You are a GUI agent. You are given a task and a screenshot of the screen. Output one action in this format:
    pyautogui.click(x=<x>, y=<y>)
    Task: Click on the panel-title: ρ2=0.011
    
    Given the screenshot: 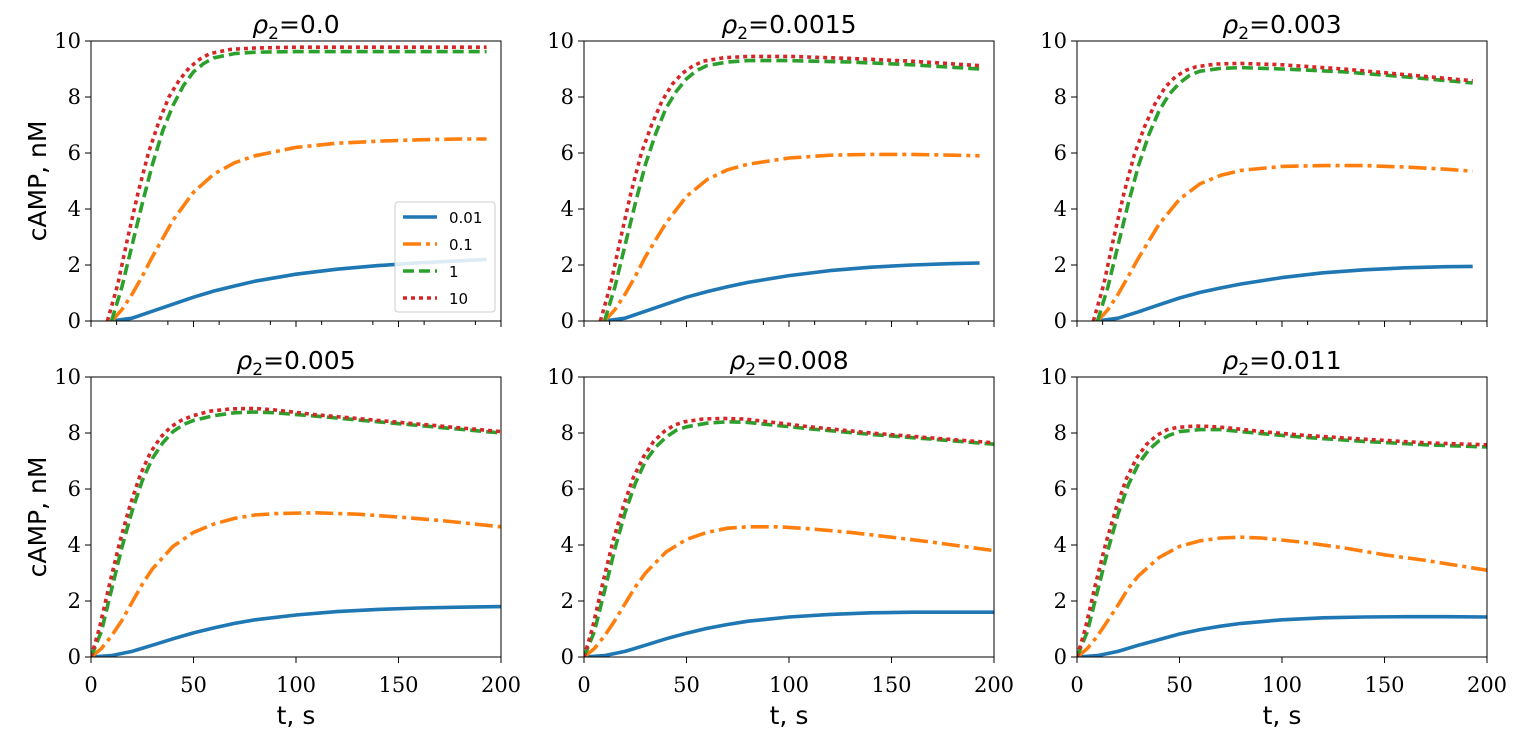 What is the action you would take?
    pyautogui.click(x=1281, y=363)
    